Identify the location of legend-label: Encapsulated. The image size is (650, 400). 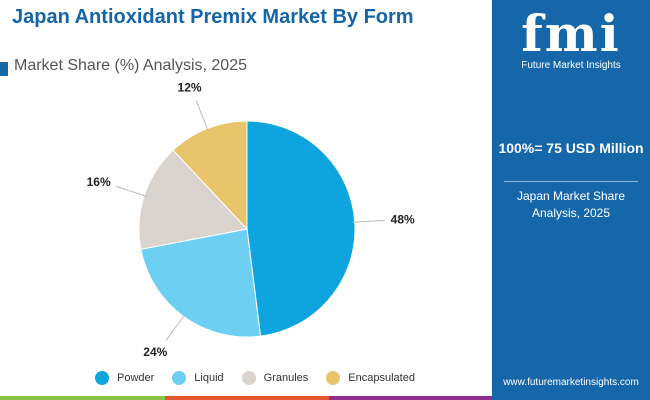
(381, 378).